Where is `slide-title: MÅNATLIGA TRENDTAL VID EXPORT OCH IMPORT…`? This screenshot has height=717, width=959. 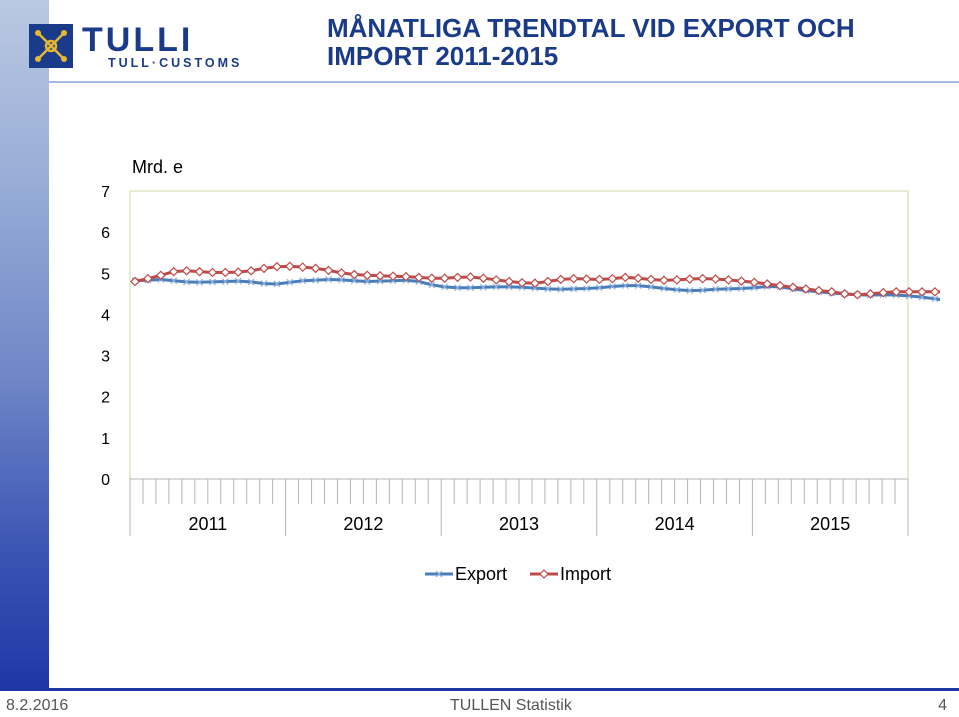
slide-title: MÅNATLIGA TRENDTAL VID EXPORT OCH IMPORT… is located at coordinates (591, 42).